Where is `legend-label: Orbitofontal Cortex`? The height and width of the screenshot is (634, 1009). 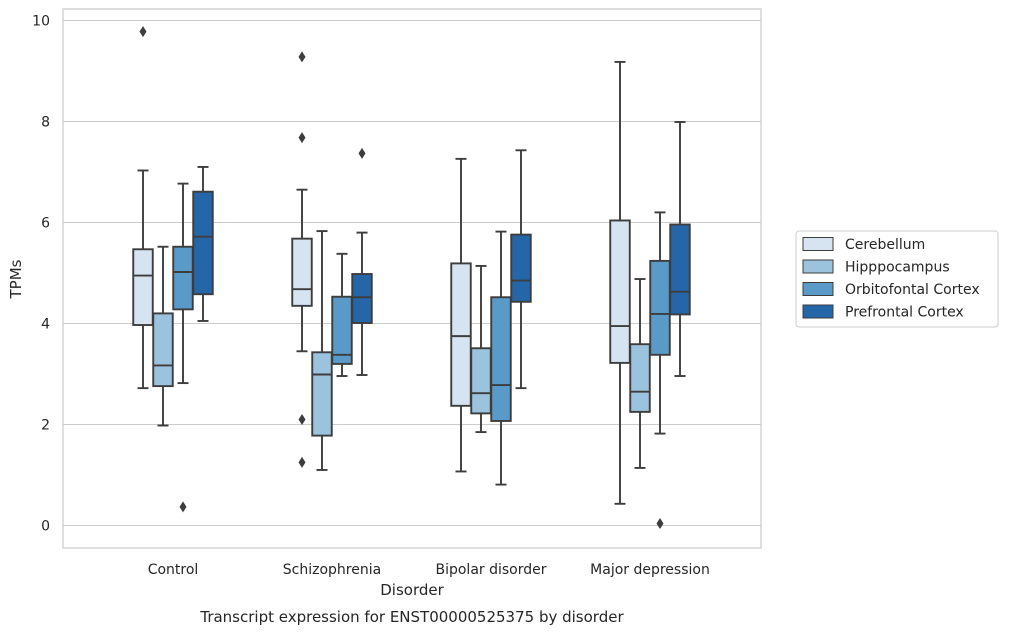 legend-label: Orbitofontal Cortex is located at coordinates (912, 290).